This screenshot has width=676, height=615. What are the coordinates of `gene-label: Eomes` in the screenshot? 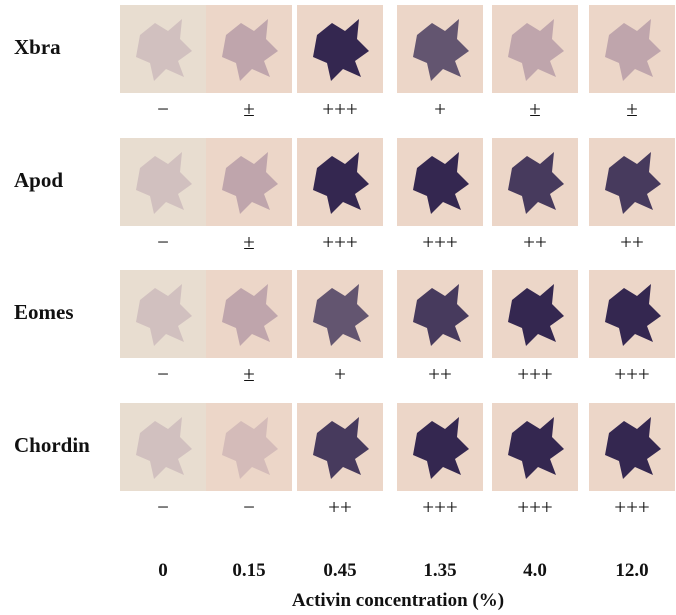 It's located at (44, 312).